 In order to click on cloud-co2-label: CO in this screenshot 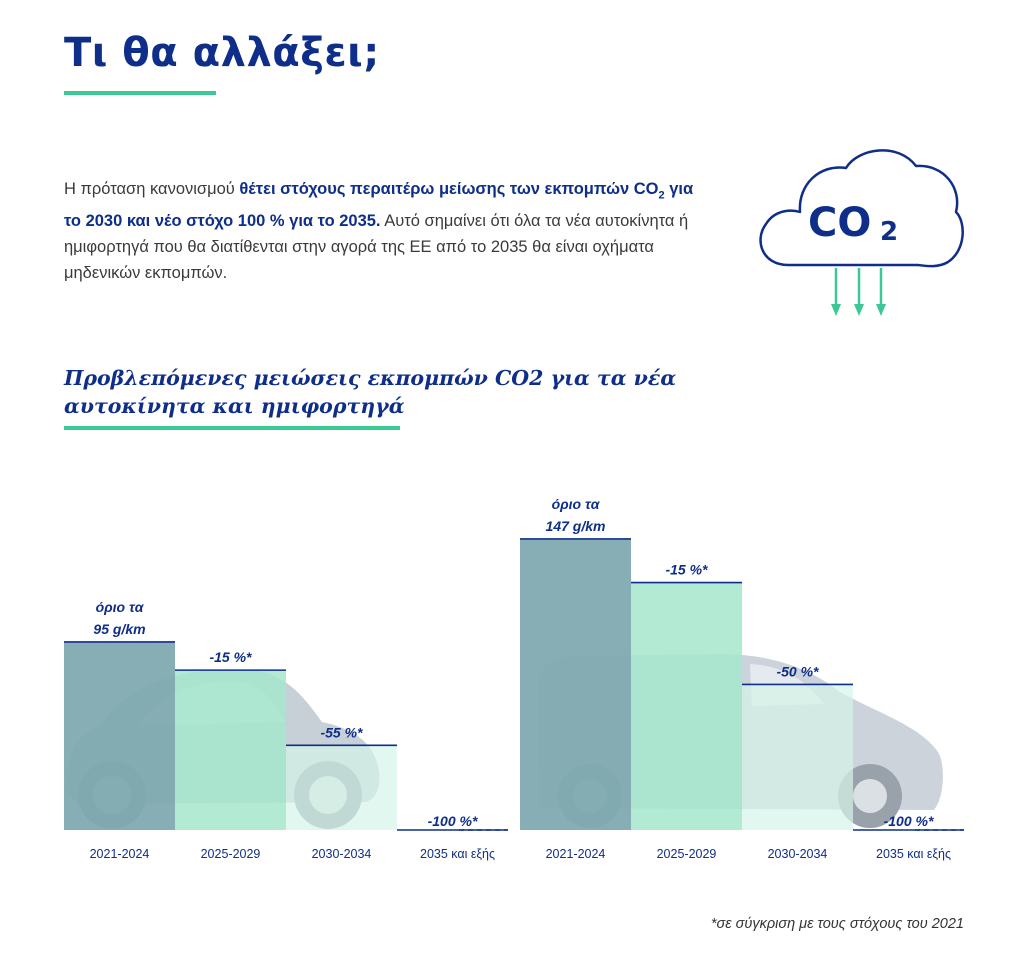, I will do `click(839, 223)`.